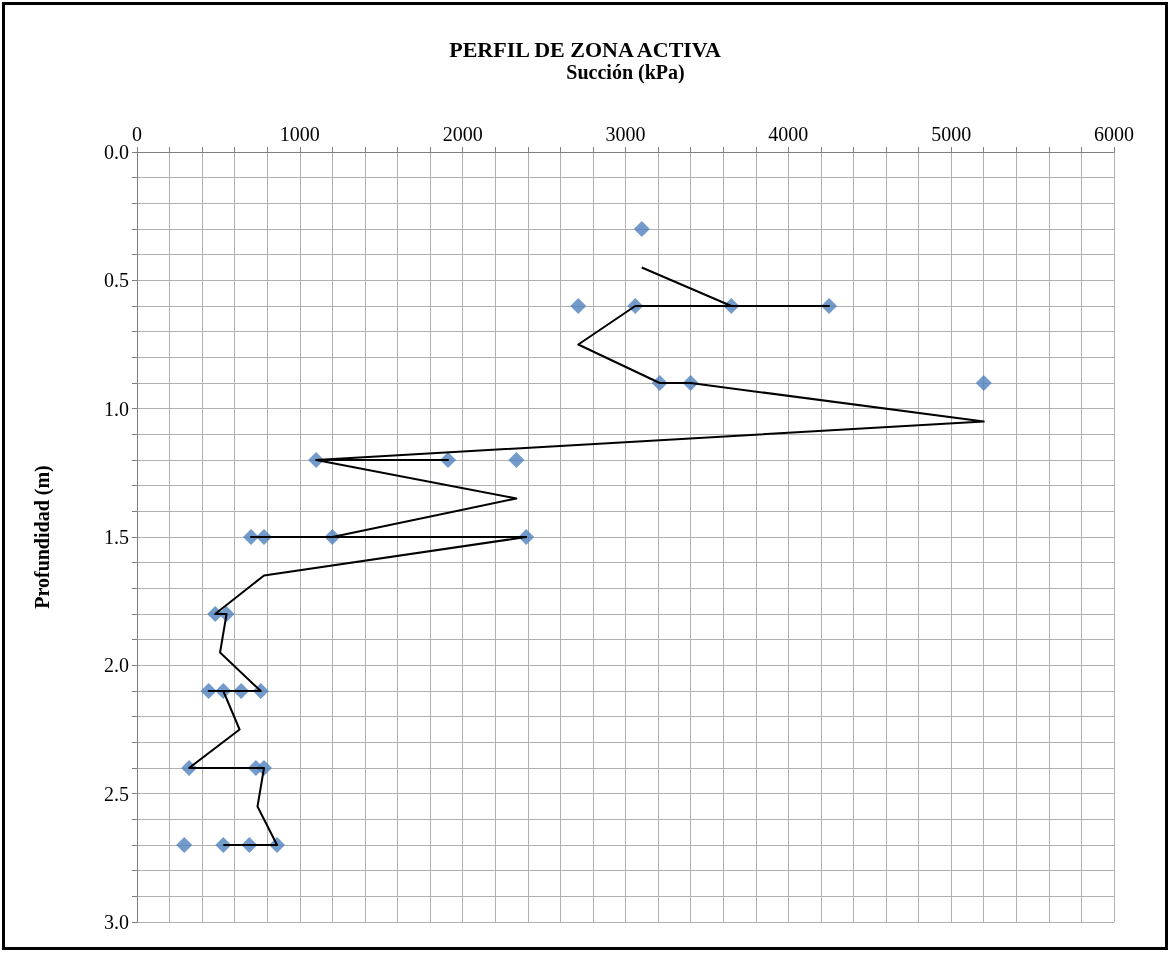 The image size is (1174, 956). Describe the element at coordinates (116, 152) in the screenshot. I see `y-tick-label: 0.0` at that location.